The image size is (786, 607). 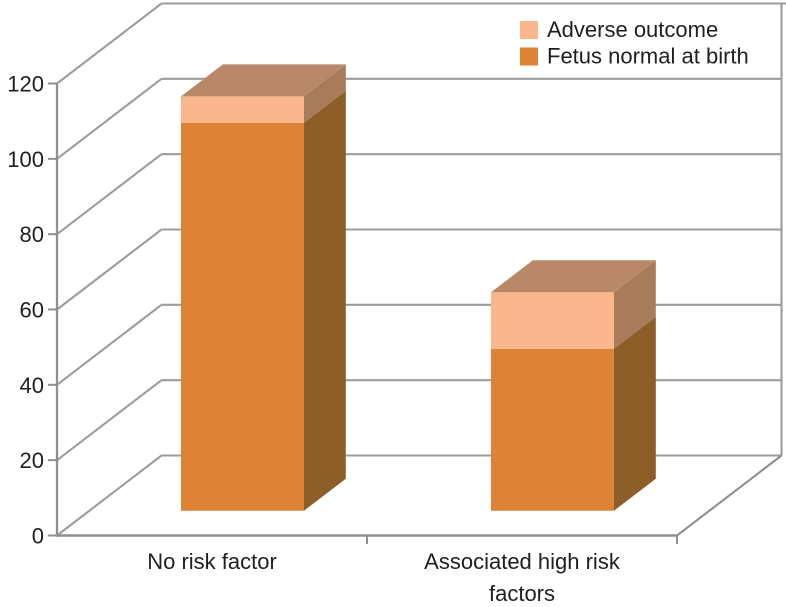 What do you see at coordinates (632, 29) in the screenshot?
I see `legend-label: Adverse outcome` at bounding box center [632, 29].